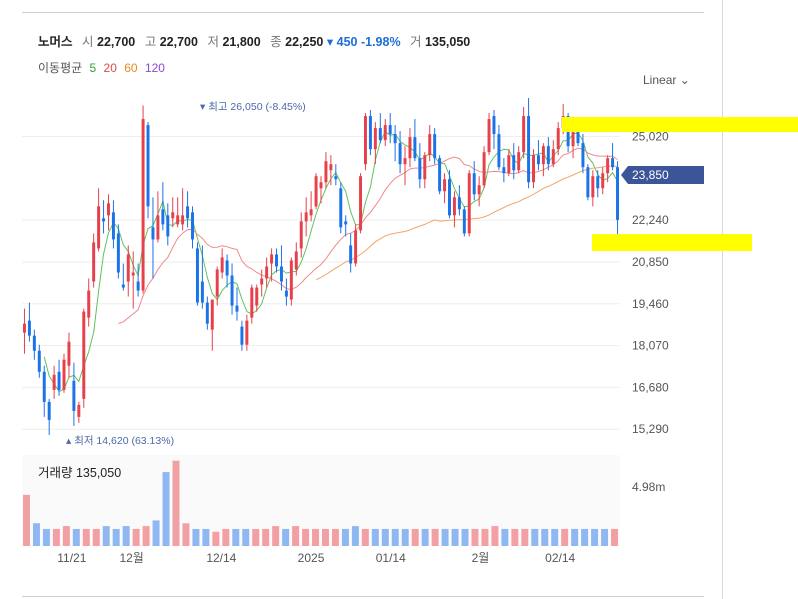  Describe the element at coordinates (560, 558) in the screenshot. I see `x-tick-label: 02/14` at that location.